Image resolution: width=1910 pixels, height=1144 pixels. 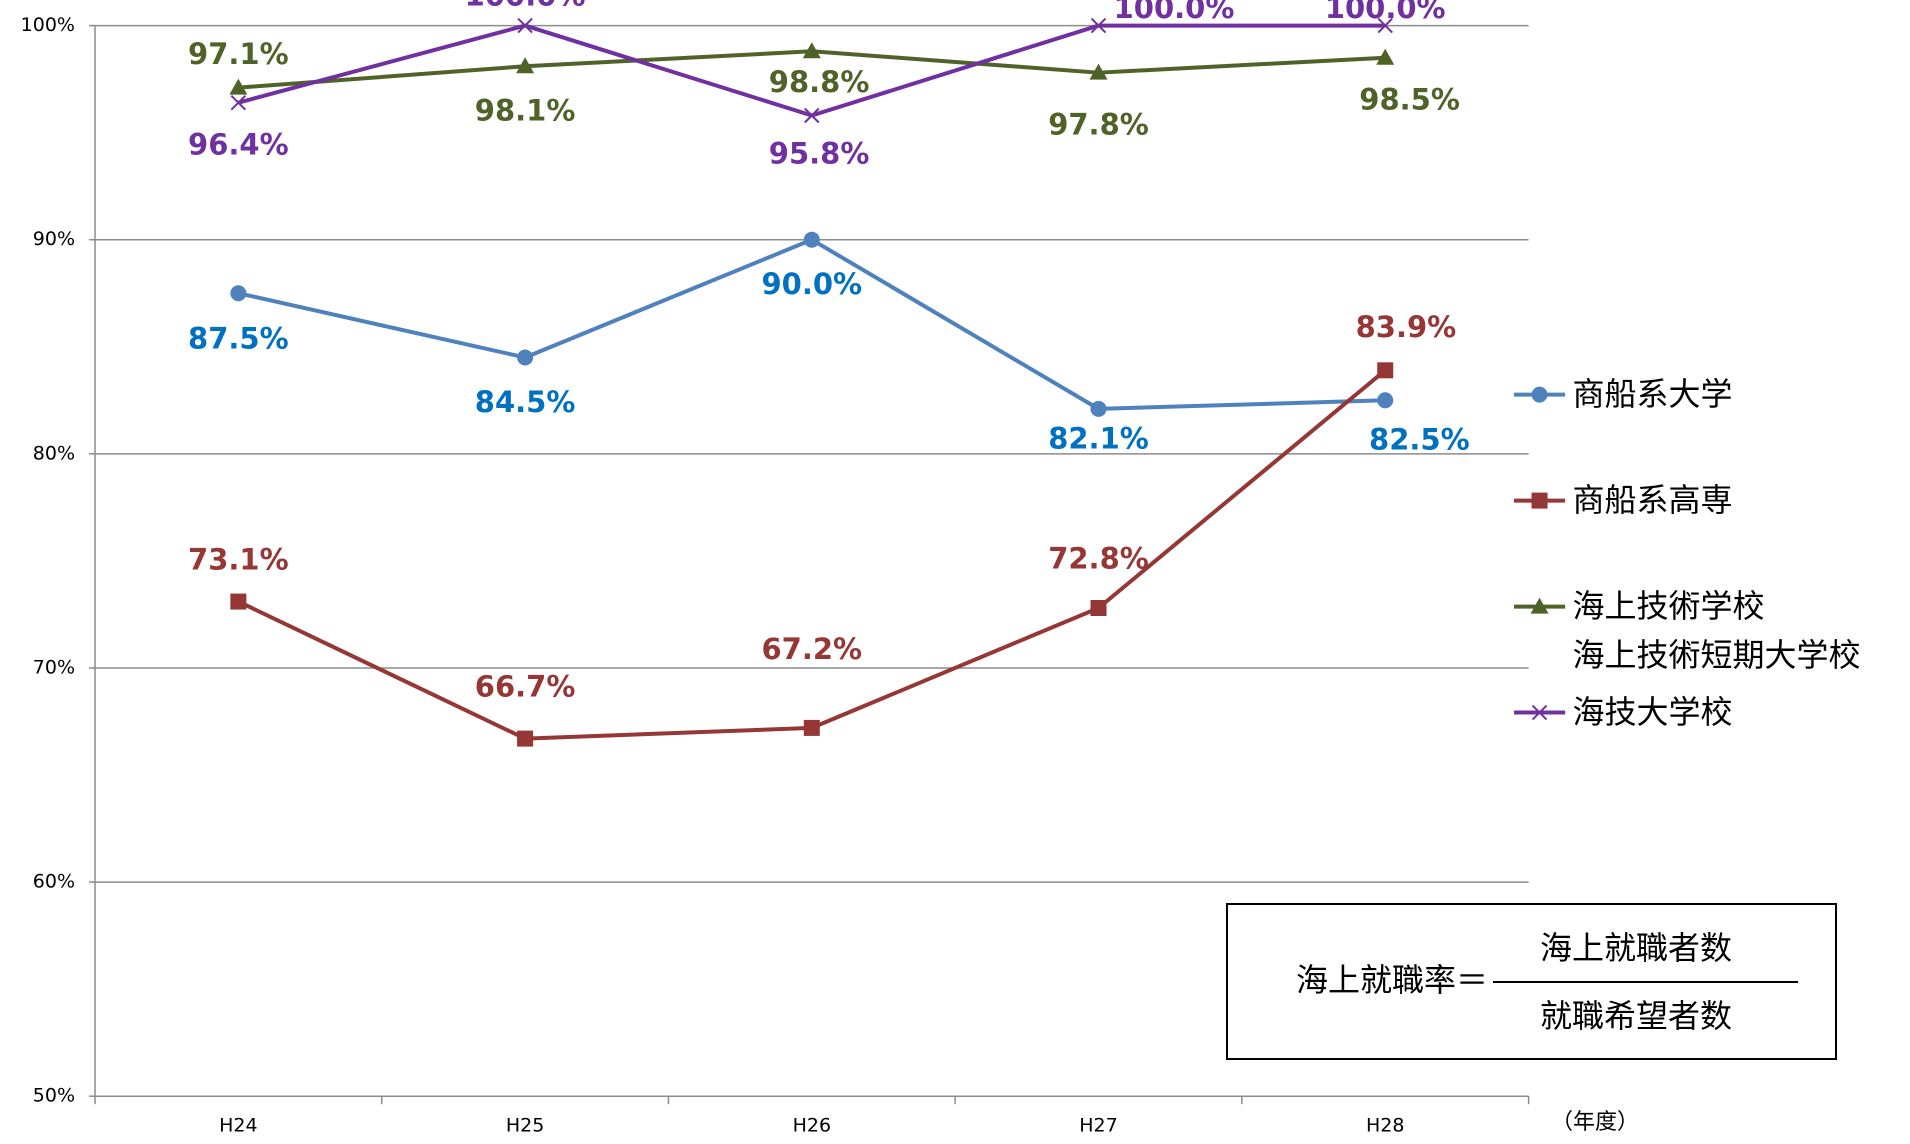 I want to click on y-tick-label: 70%, so click(x=54, y=667).